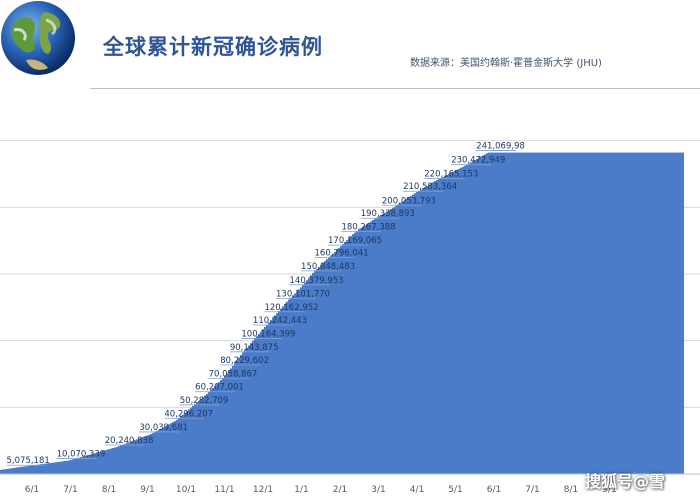 This screenshot has height=500, width=700. What do you see at coordinates (455, 490) in the screenshot?
I see `x-tick-label: 5/1` at bounding box center [455, 490].